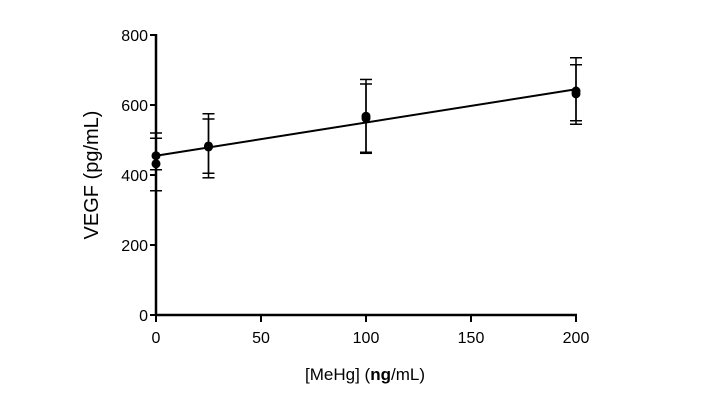  Describe the element at coordinates (380, 374) in the screenshot. I see `x-axis-title-part: ng` at that location.